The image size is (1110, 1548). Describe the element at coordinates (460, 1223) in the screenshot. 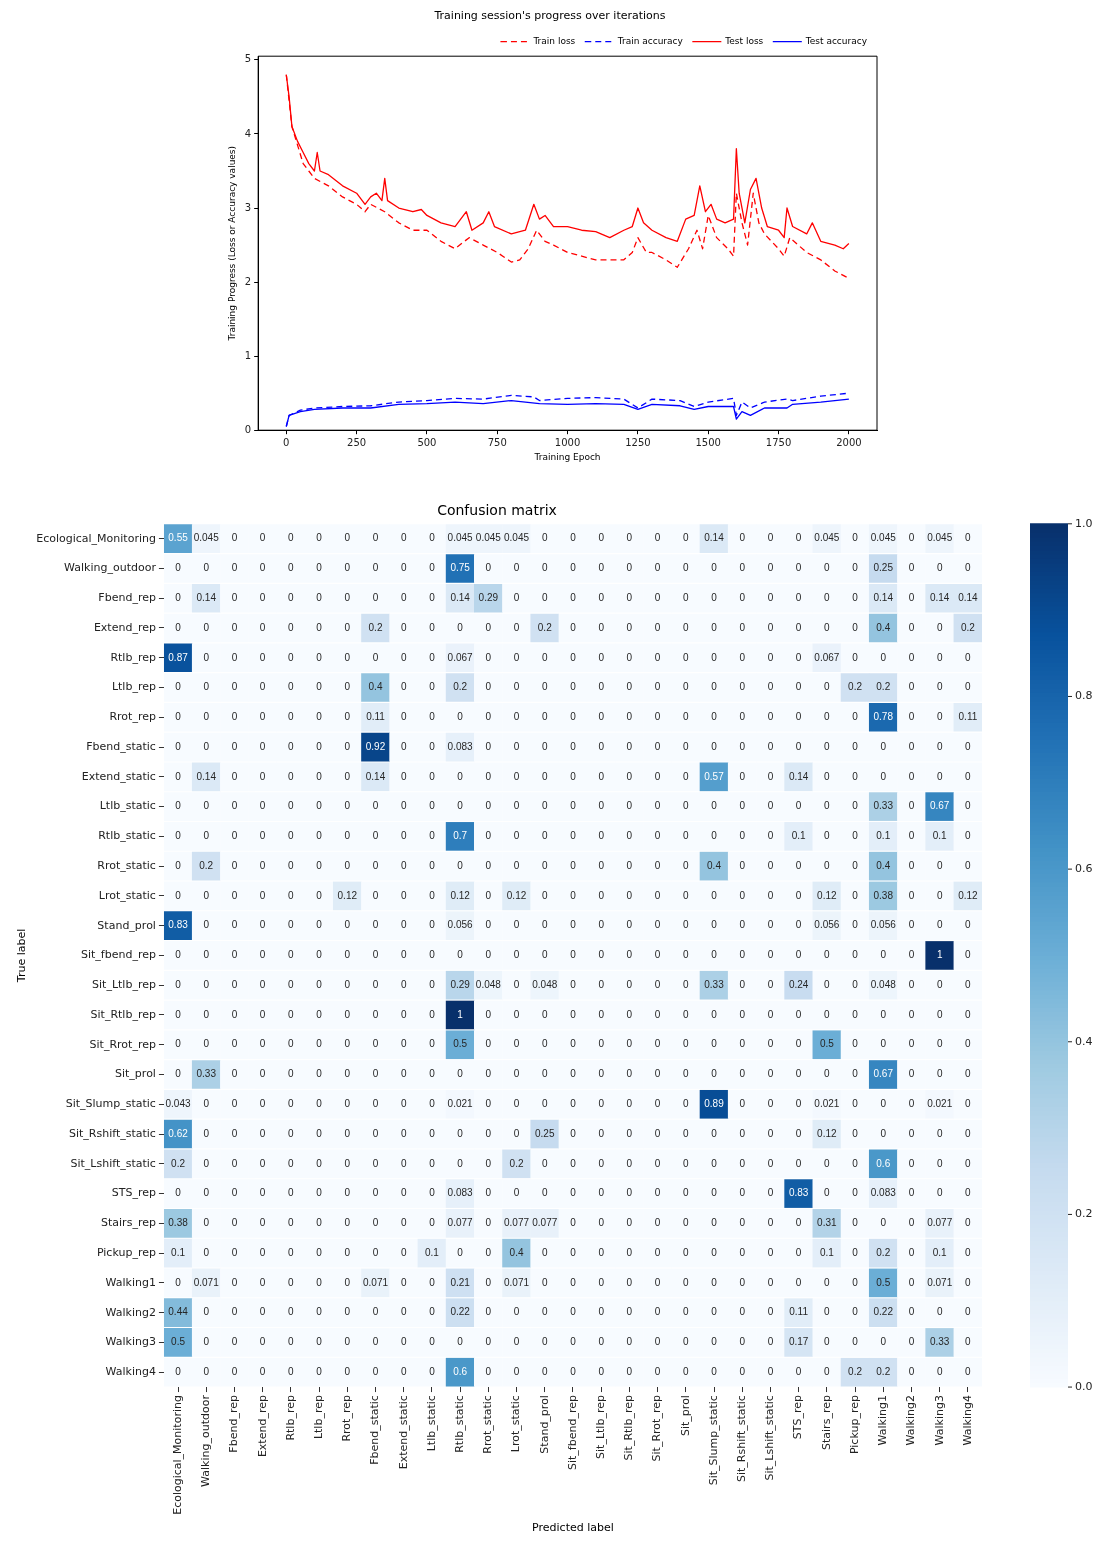

I see `data-label: 0.077` at that location.